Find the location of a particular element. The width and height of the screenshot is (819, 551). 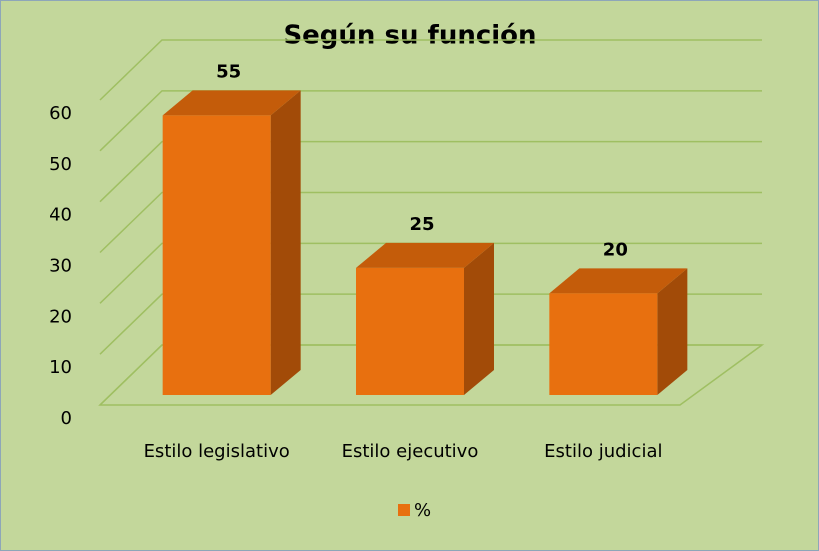

legend-swatch is located at coordinates (404, 510).